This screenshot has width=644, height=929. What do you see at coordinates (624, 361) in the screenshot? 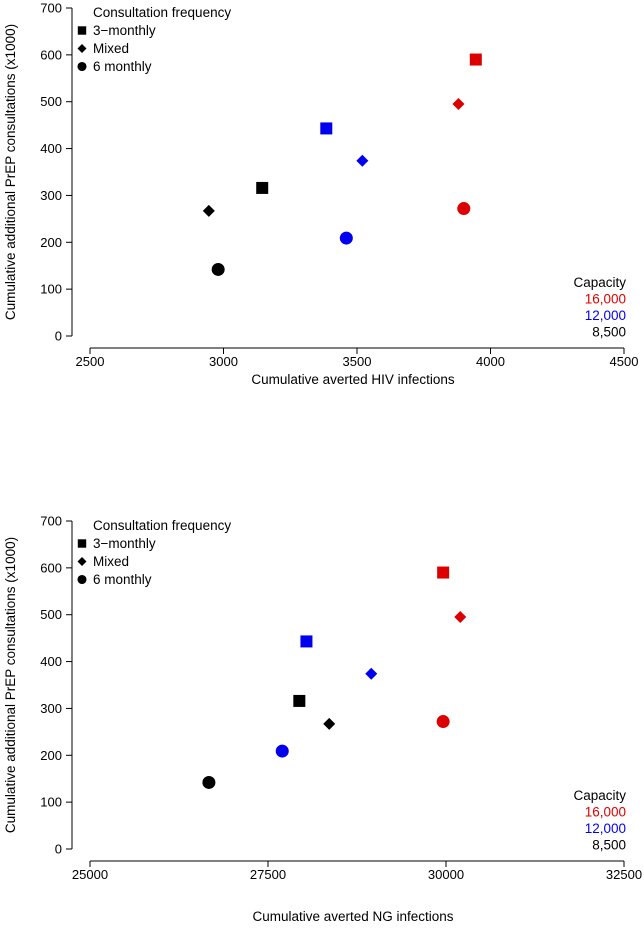
I see `x-tick-label: 4500` at bounding box center [624, 361].